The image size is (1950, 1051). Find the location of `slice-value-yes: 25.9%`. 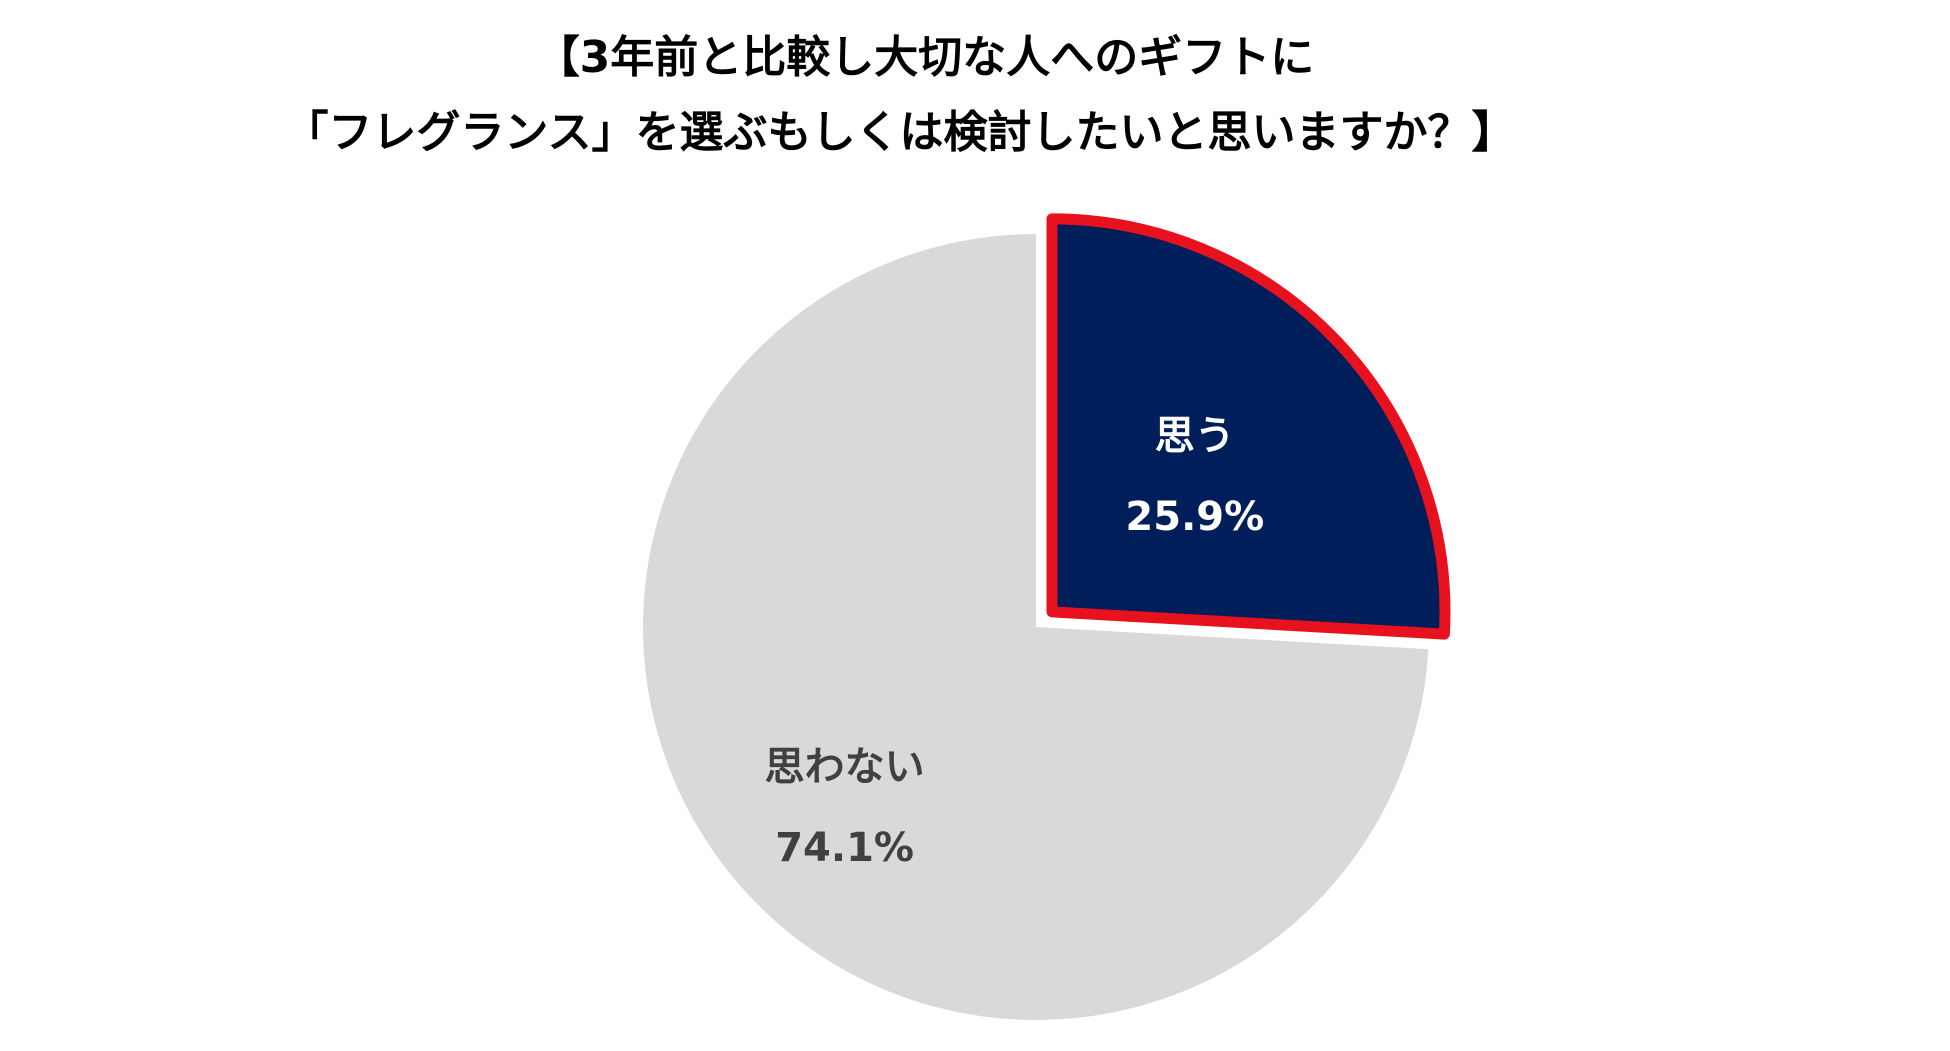

slice-value-yes: 25.9% is located at coordinates (1194, 517).